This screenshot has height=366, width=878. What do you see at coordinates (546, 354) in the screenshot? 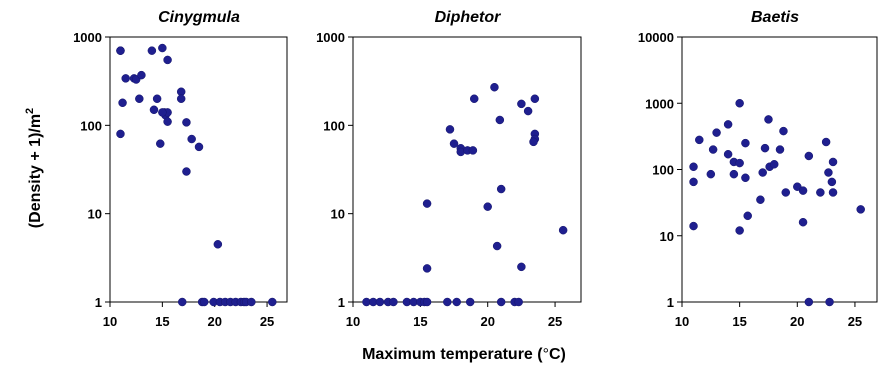
I see `x-axis-label-degree: °` at bounding box center [546, 354].